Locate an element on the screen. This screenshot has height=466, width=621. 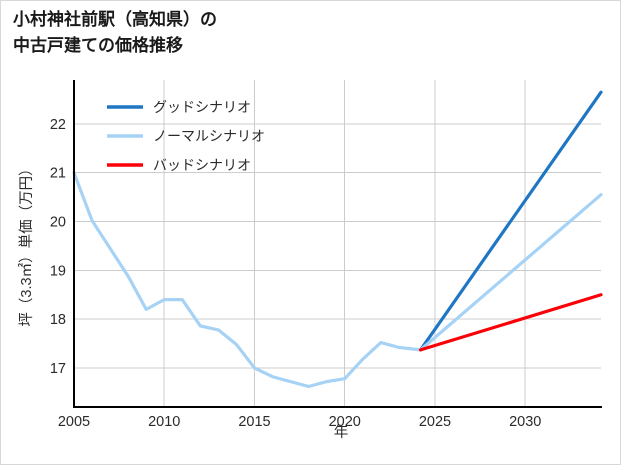
x-axis-title: 年 is located at coordinates (341, 432).